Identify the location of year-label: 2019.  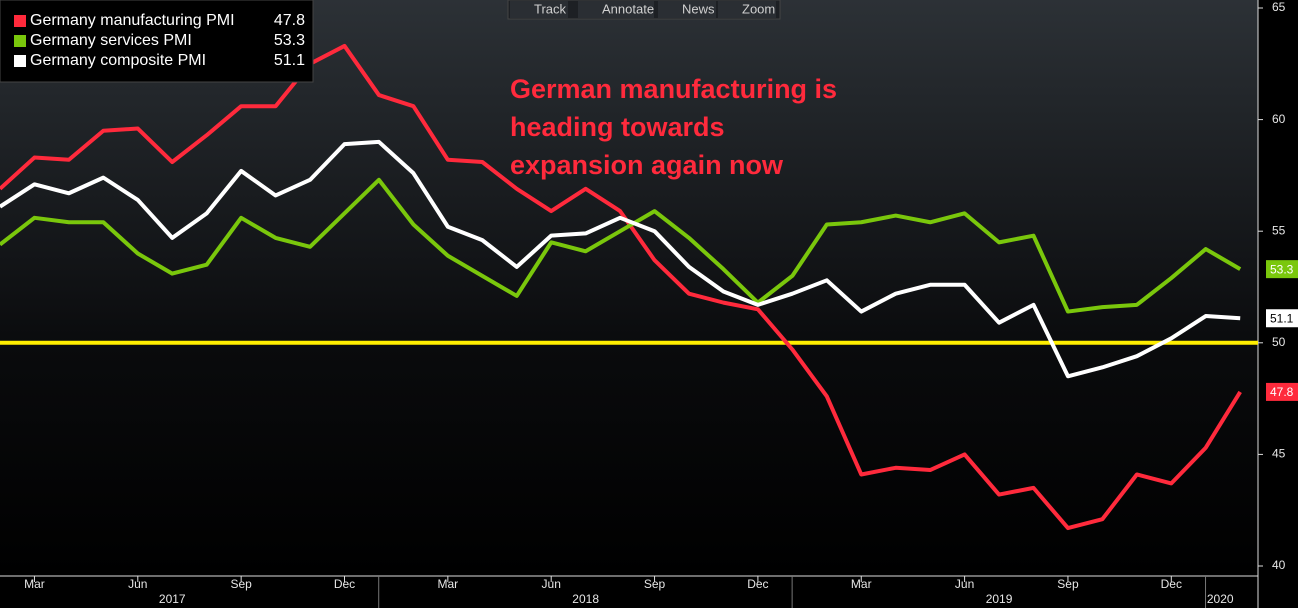
(999, 599).